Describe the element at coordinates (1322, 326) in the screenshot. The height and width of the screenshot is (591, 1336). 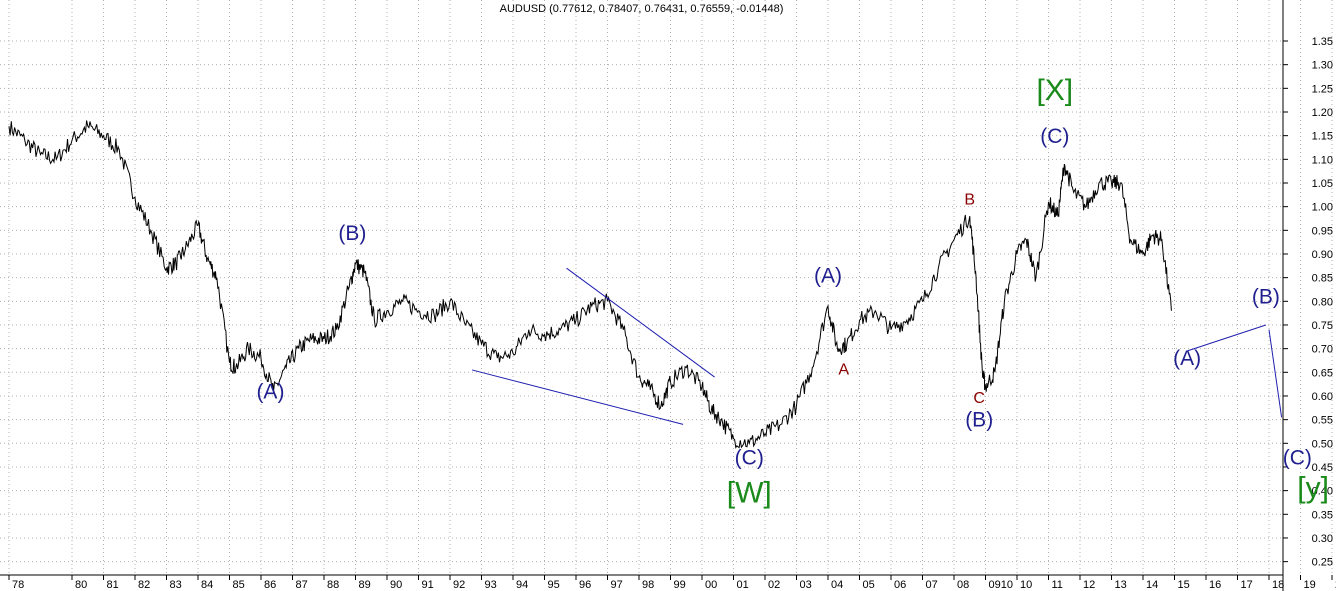
I see `y-tick-label: 0.75` at that location.